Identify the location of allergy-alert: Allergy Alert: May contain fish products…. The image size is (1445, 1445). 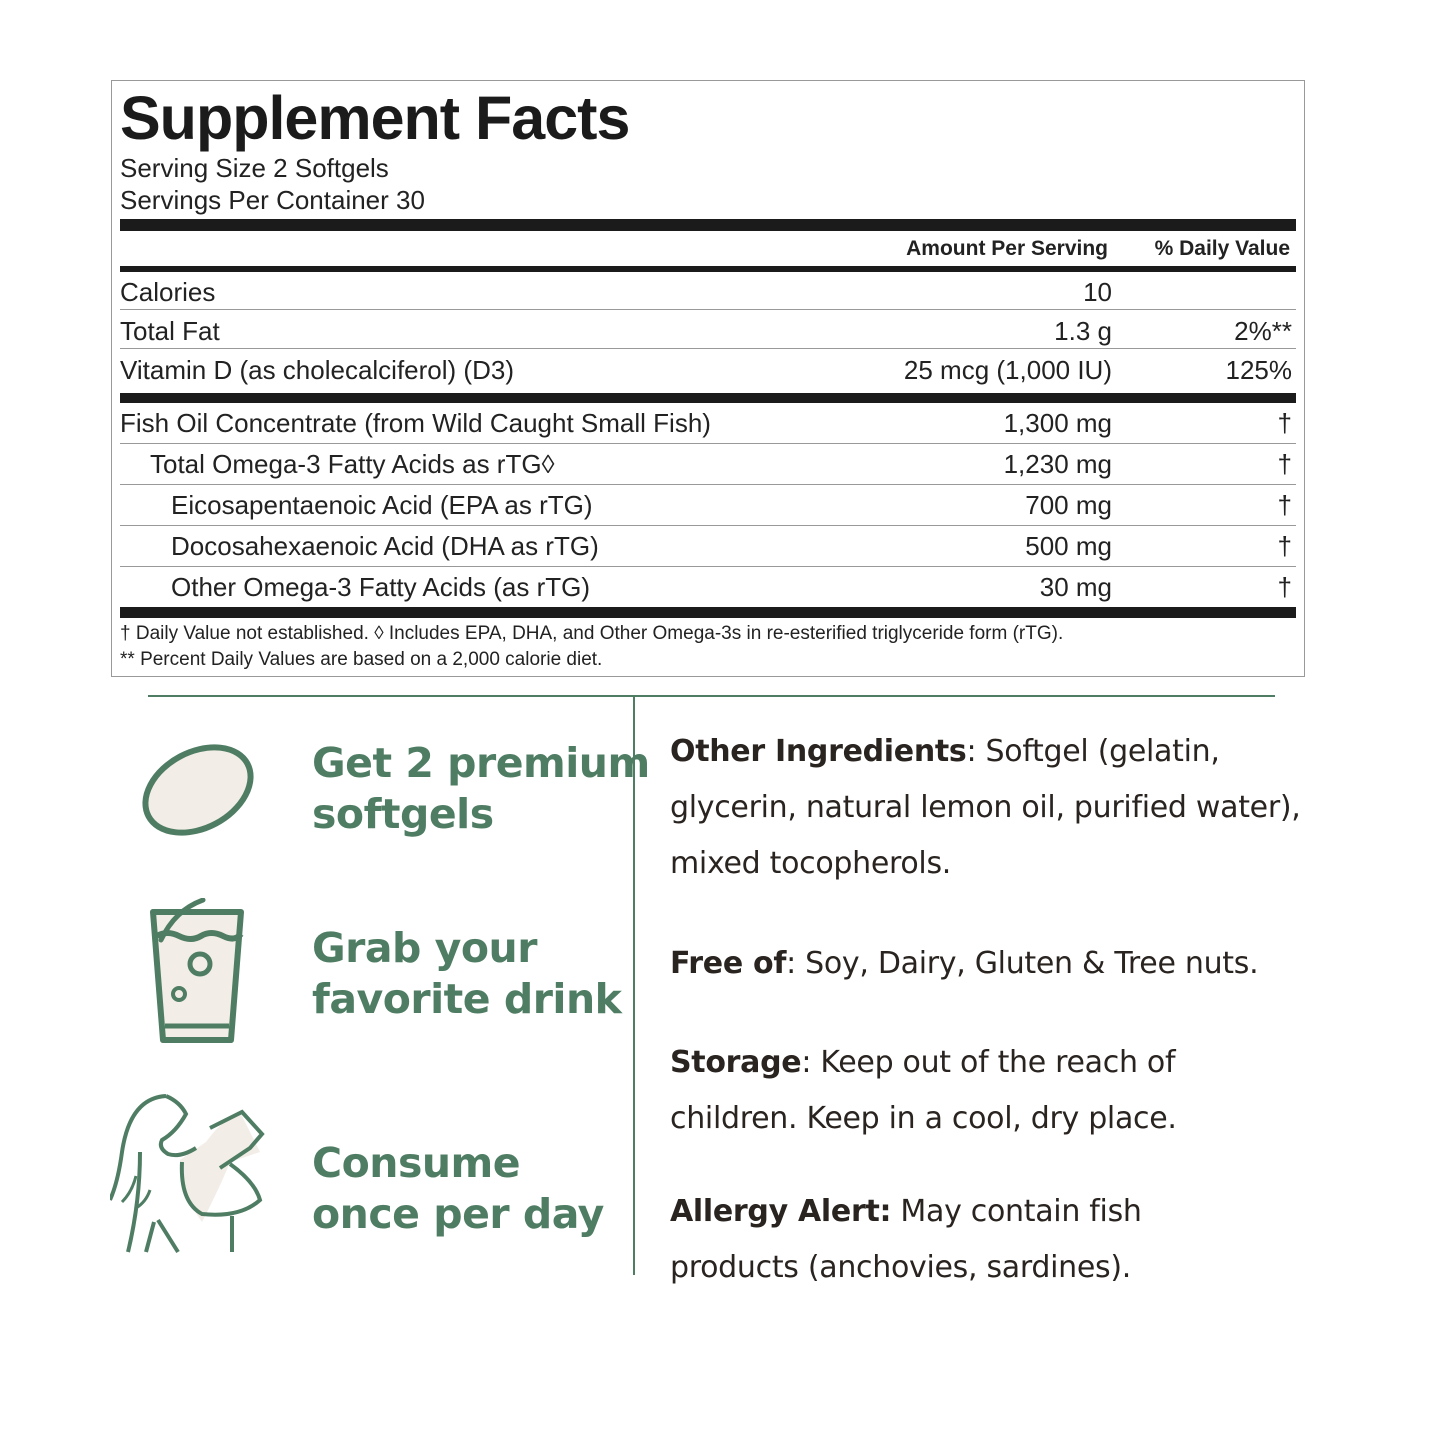
(950, 1240).